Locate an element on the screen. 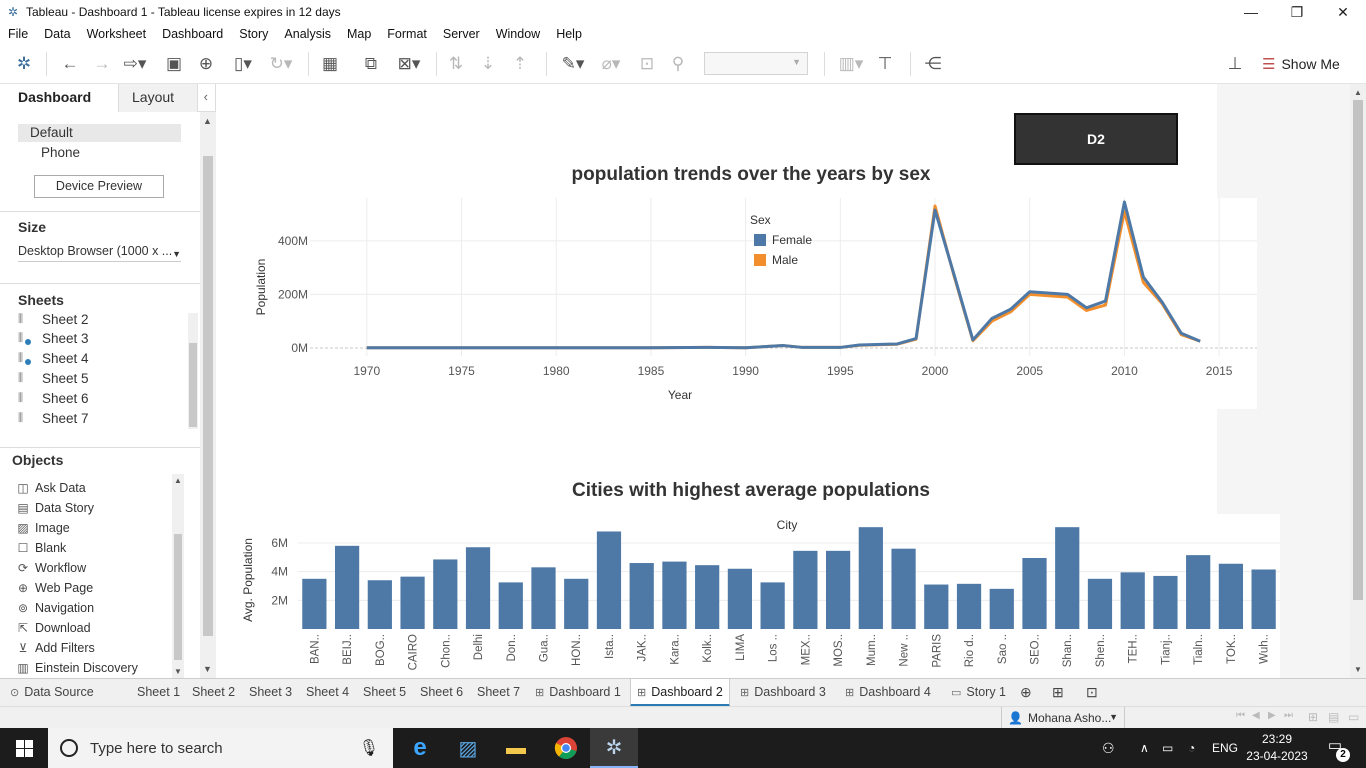 The height and width of the screenshot is (768, 1366). replay-icon: ⇨▾ is located at coordinates (135, 63).